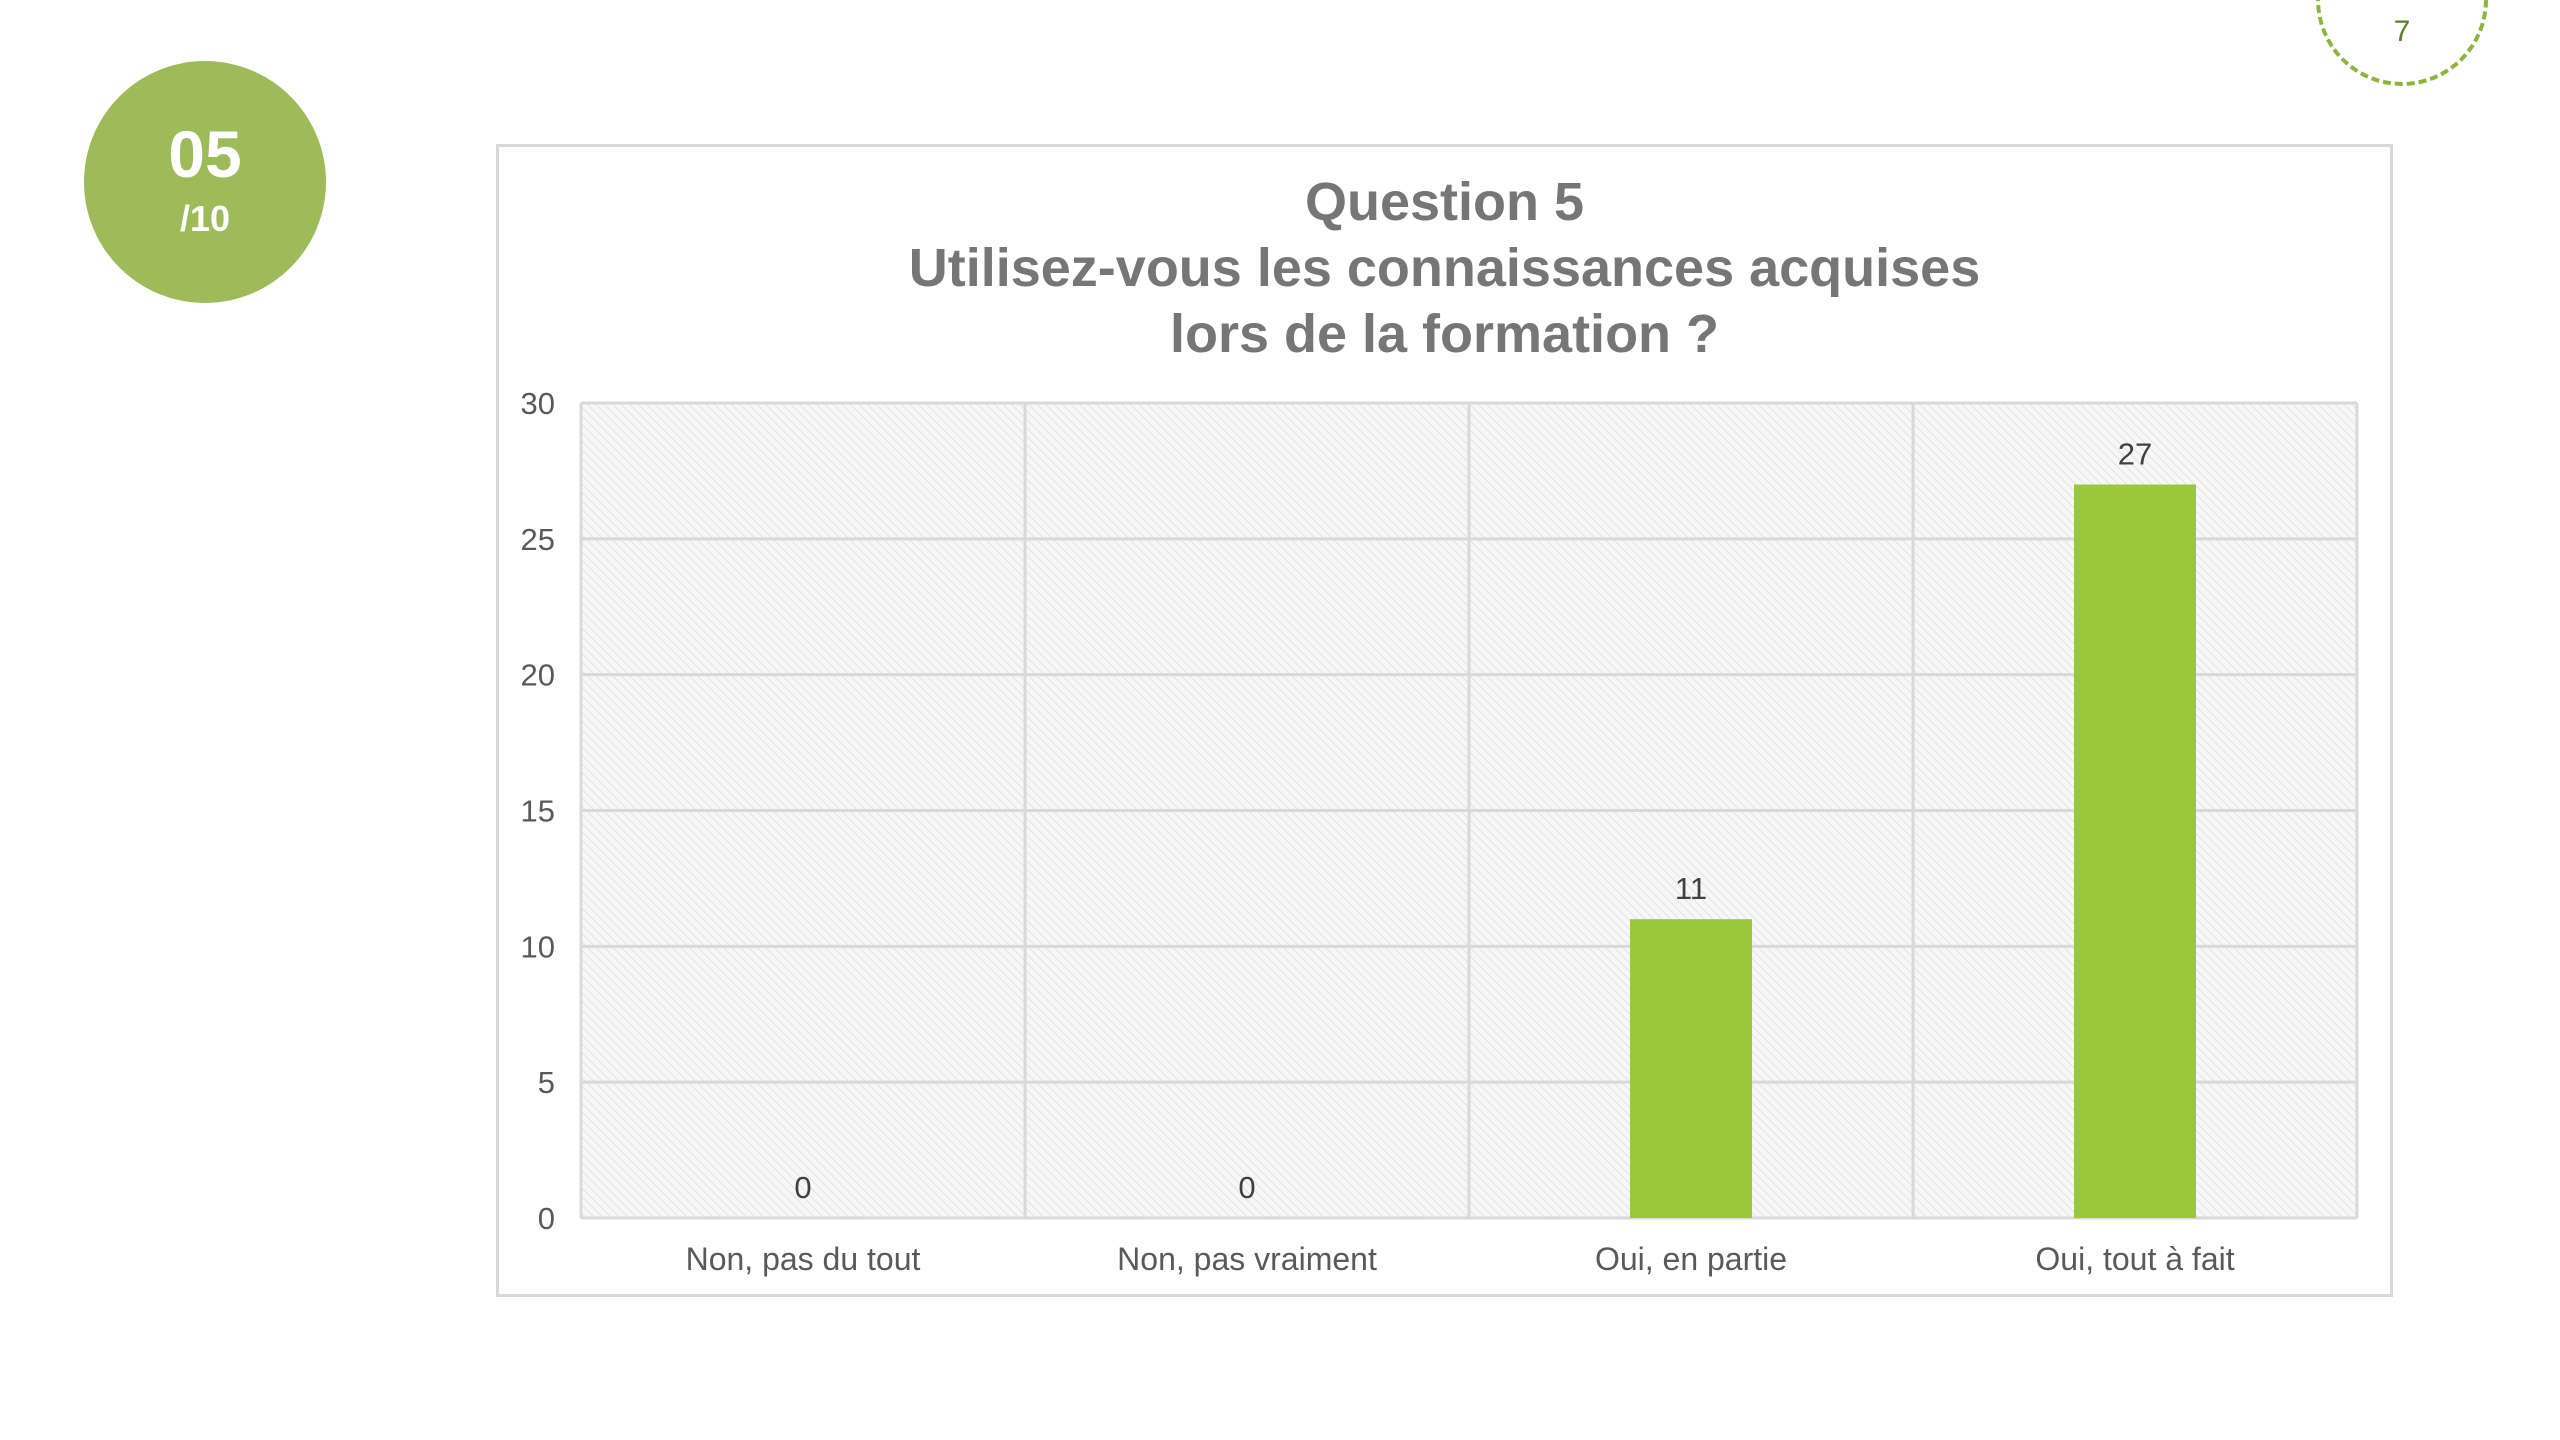 The image size is (2560, 1440). Describe the element at coordinates (2402, 31) in the screenshot. I see `page-number: 7` at that location.